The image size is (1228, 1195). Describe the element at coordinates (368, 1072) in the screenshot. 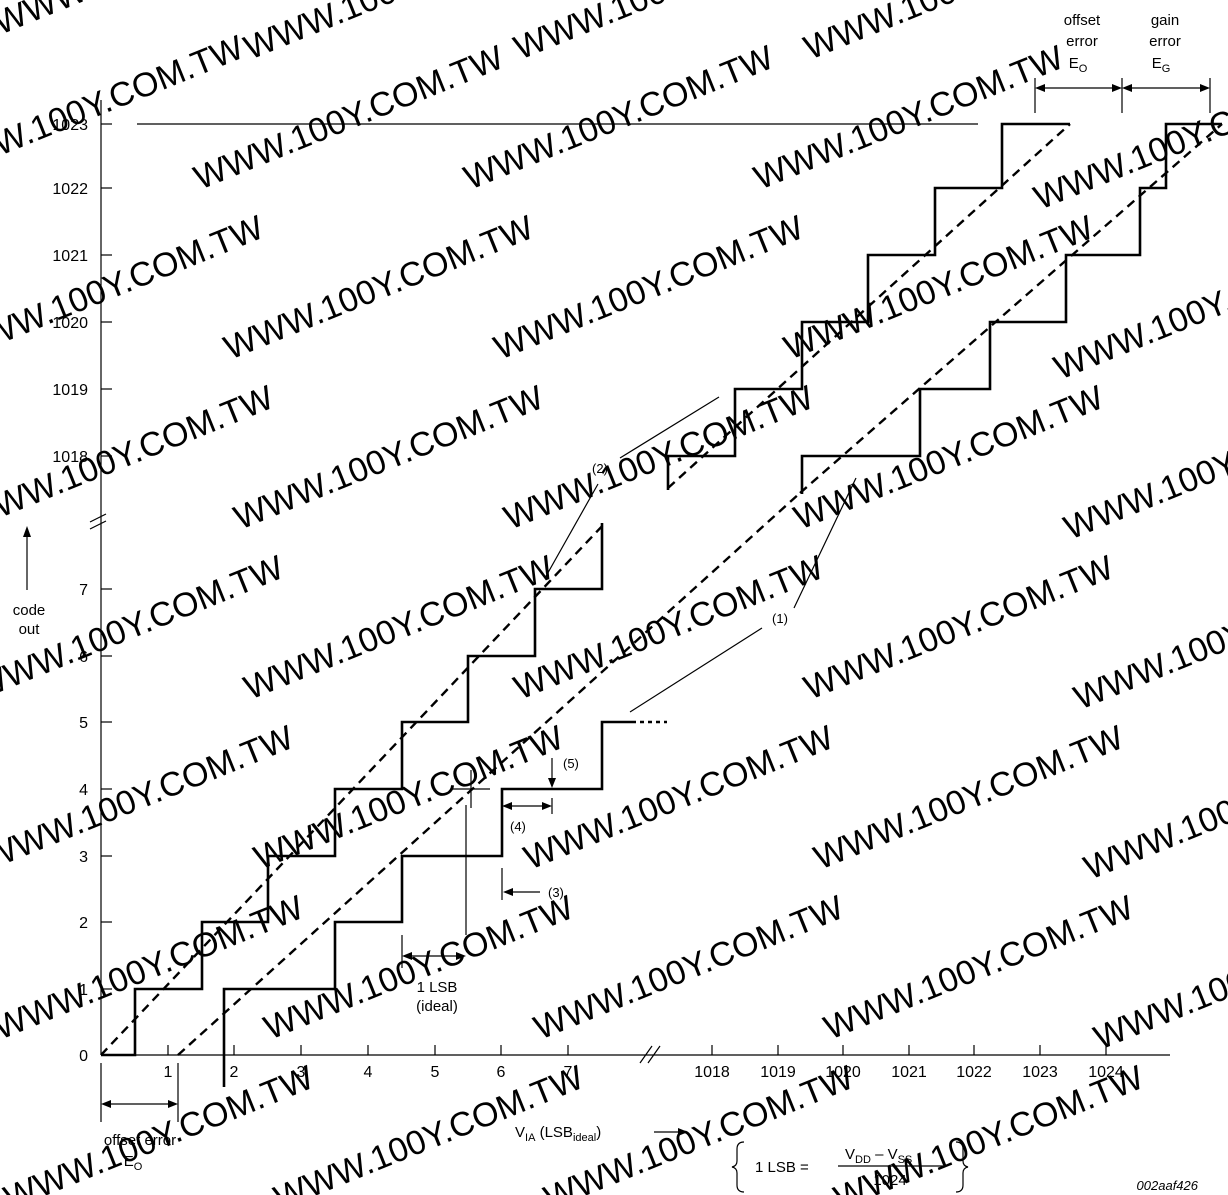

I see `x-tick-label: 4` at that location.